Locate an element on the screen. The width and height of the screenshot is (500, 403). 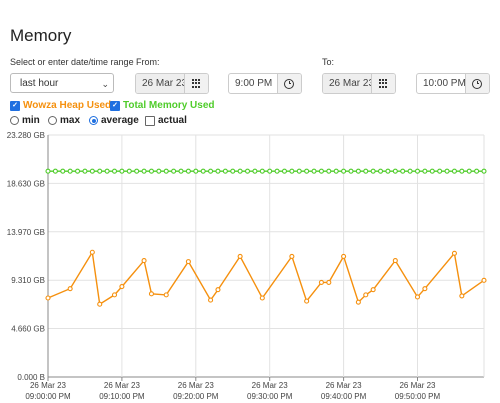
mode-average-label: average is located at coordinates (120, 120).